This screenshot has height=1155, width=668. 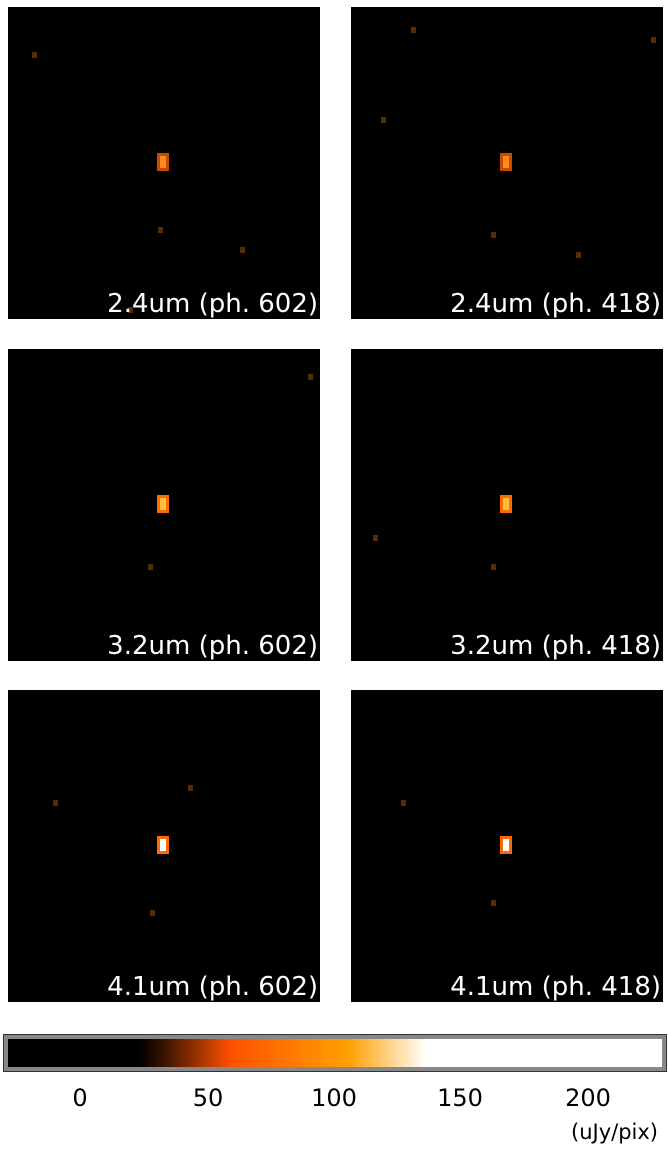 I want to click on image-panel: 2.4um (ph. 602), so click(x=164, y=163).